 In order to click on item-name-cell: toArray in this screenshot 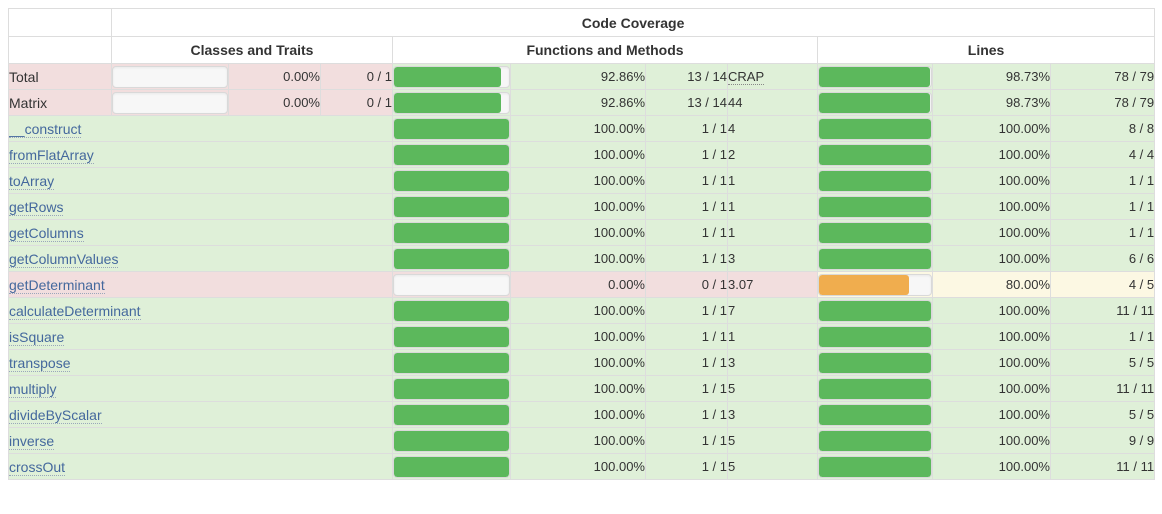, I will do `click(200, 180)`.